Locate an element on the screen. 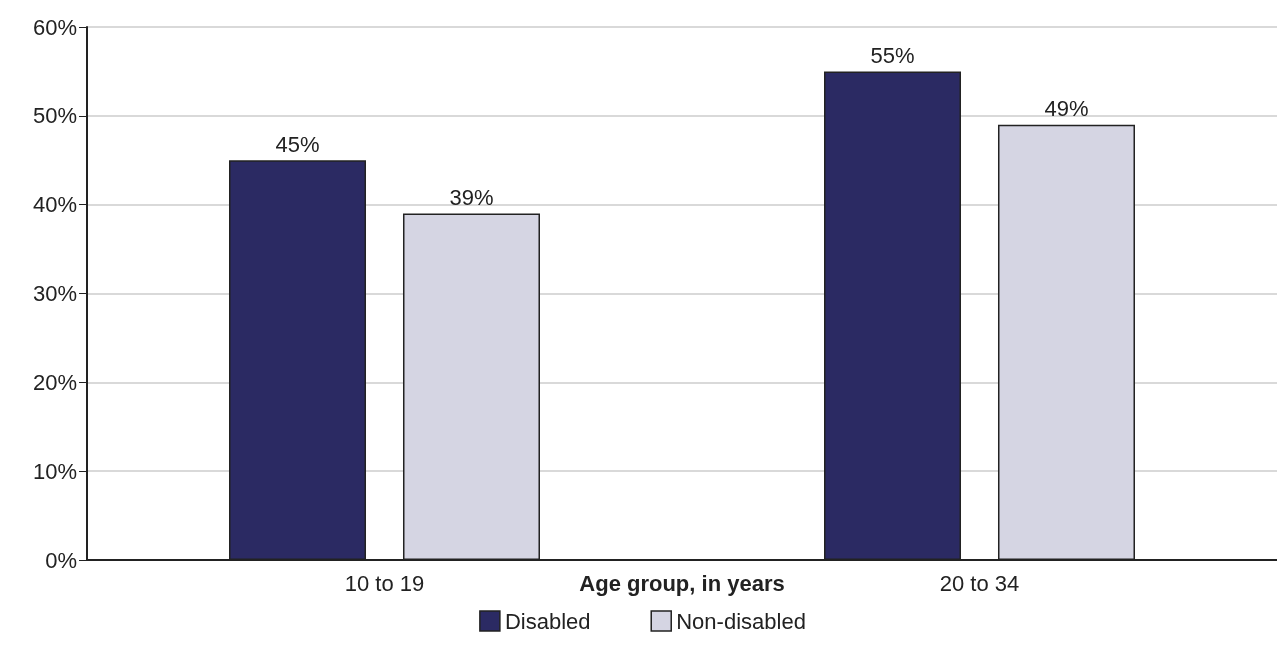 Image resolution: width=1285 pixels, height=647 pixels. legend-label: Non-disabled is located at coordinates (741, 621).